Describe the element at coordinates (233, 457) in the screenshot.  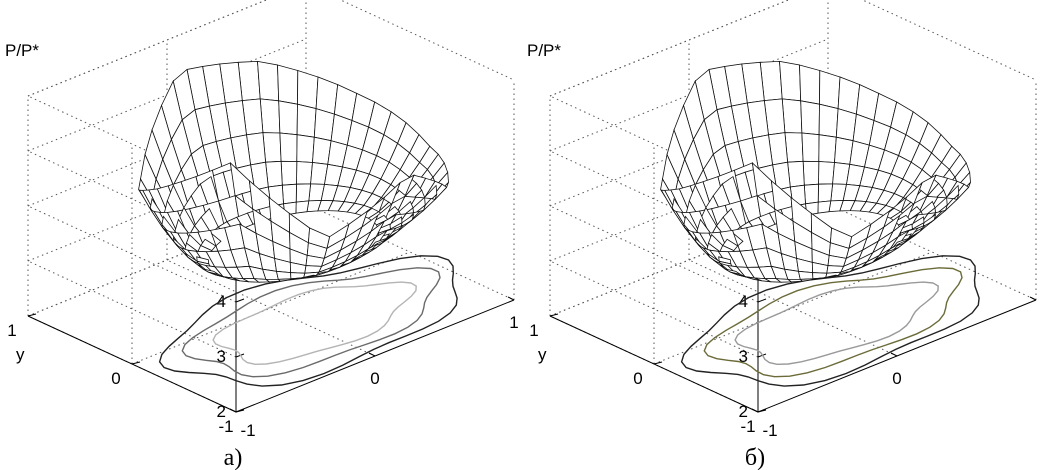
I see `panel-caption: а)` at that location.